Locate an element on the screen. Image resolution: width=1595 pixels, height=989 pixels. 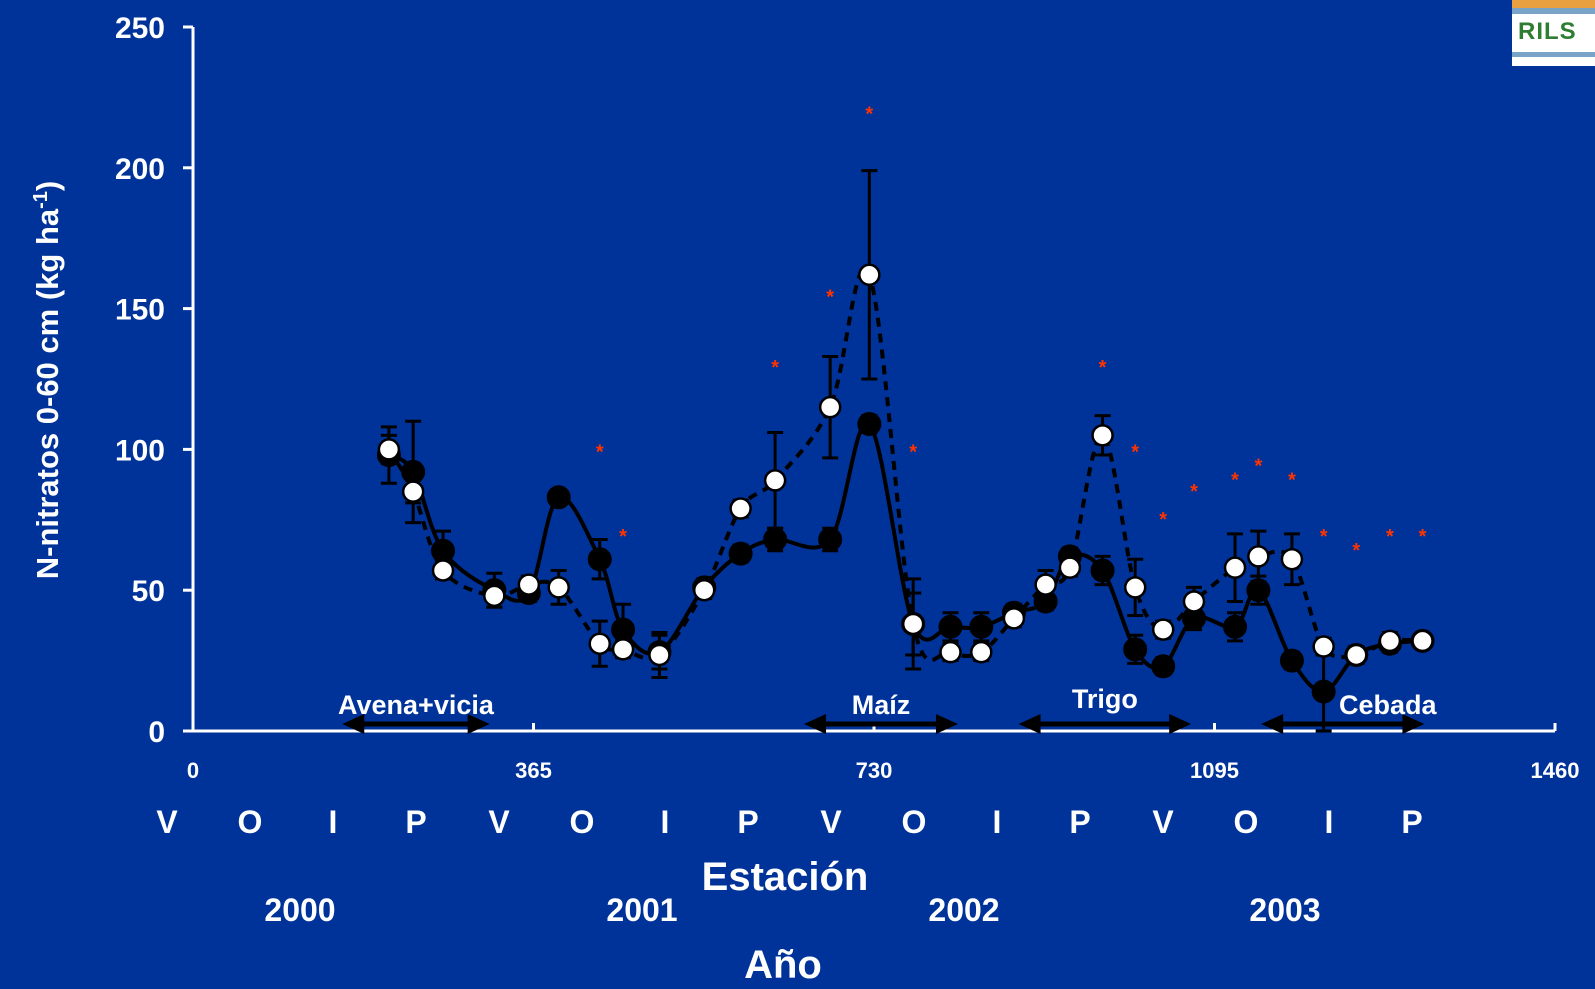
year-label: 2000 is located at coordinates (299, 910).